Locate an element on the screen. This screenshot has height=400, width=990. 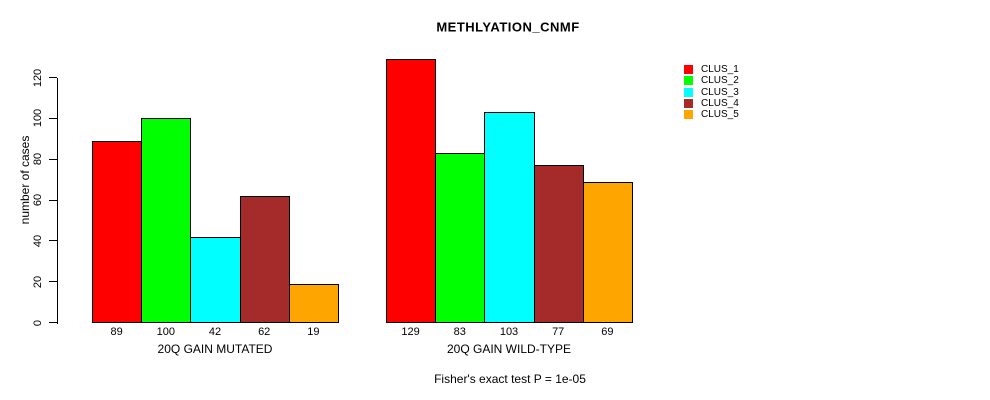
bar-value-label: 89 is located at coordinates (116, 332).